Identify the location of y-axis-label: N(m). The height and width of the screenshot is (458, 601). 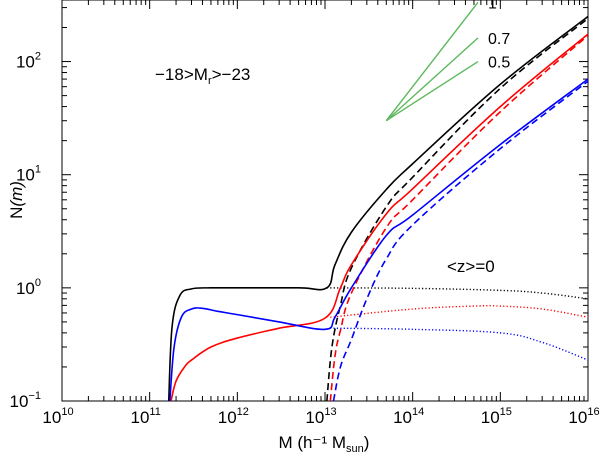
(16, 200).